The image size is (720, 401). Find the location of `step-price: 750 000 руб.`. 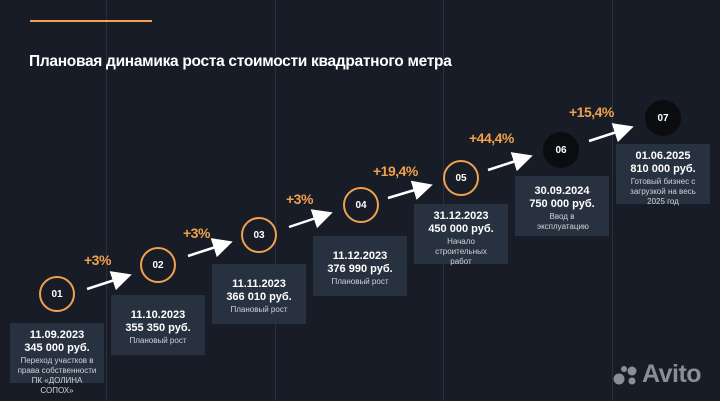

step-price: 750 000 руб. is located at coordinates (562, 204).